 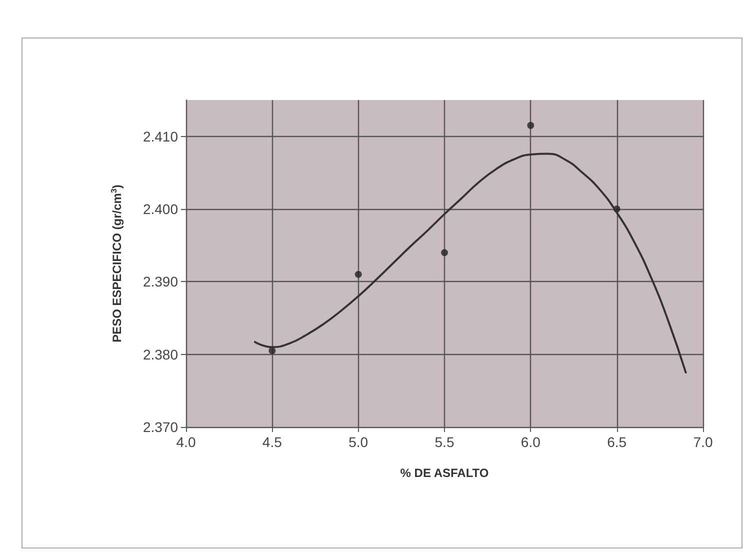 I want to click on x-tick-label: 5.0, so click(x=358, y=442).